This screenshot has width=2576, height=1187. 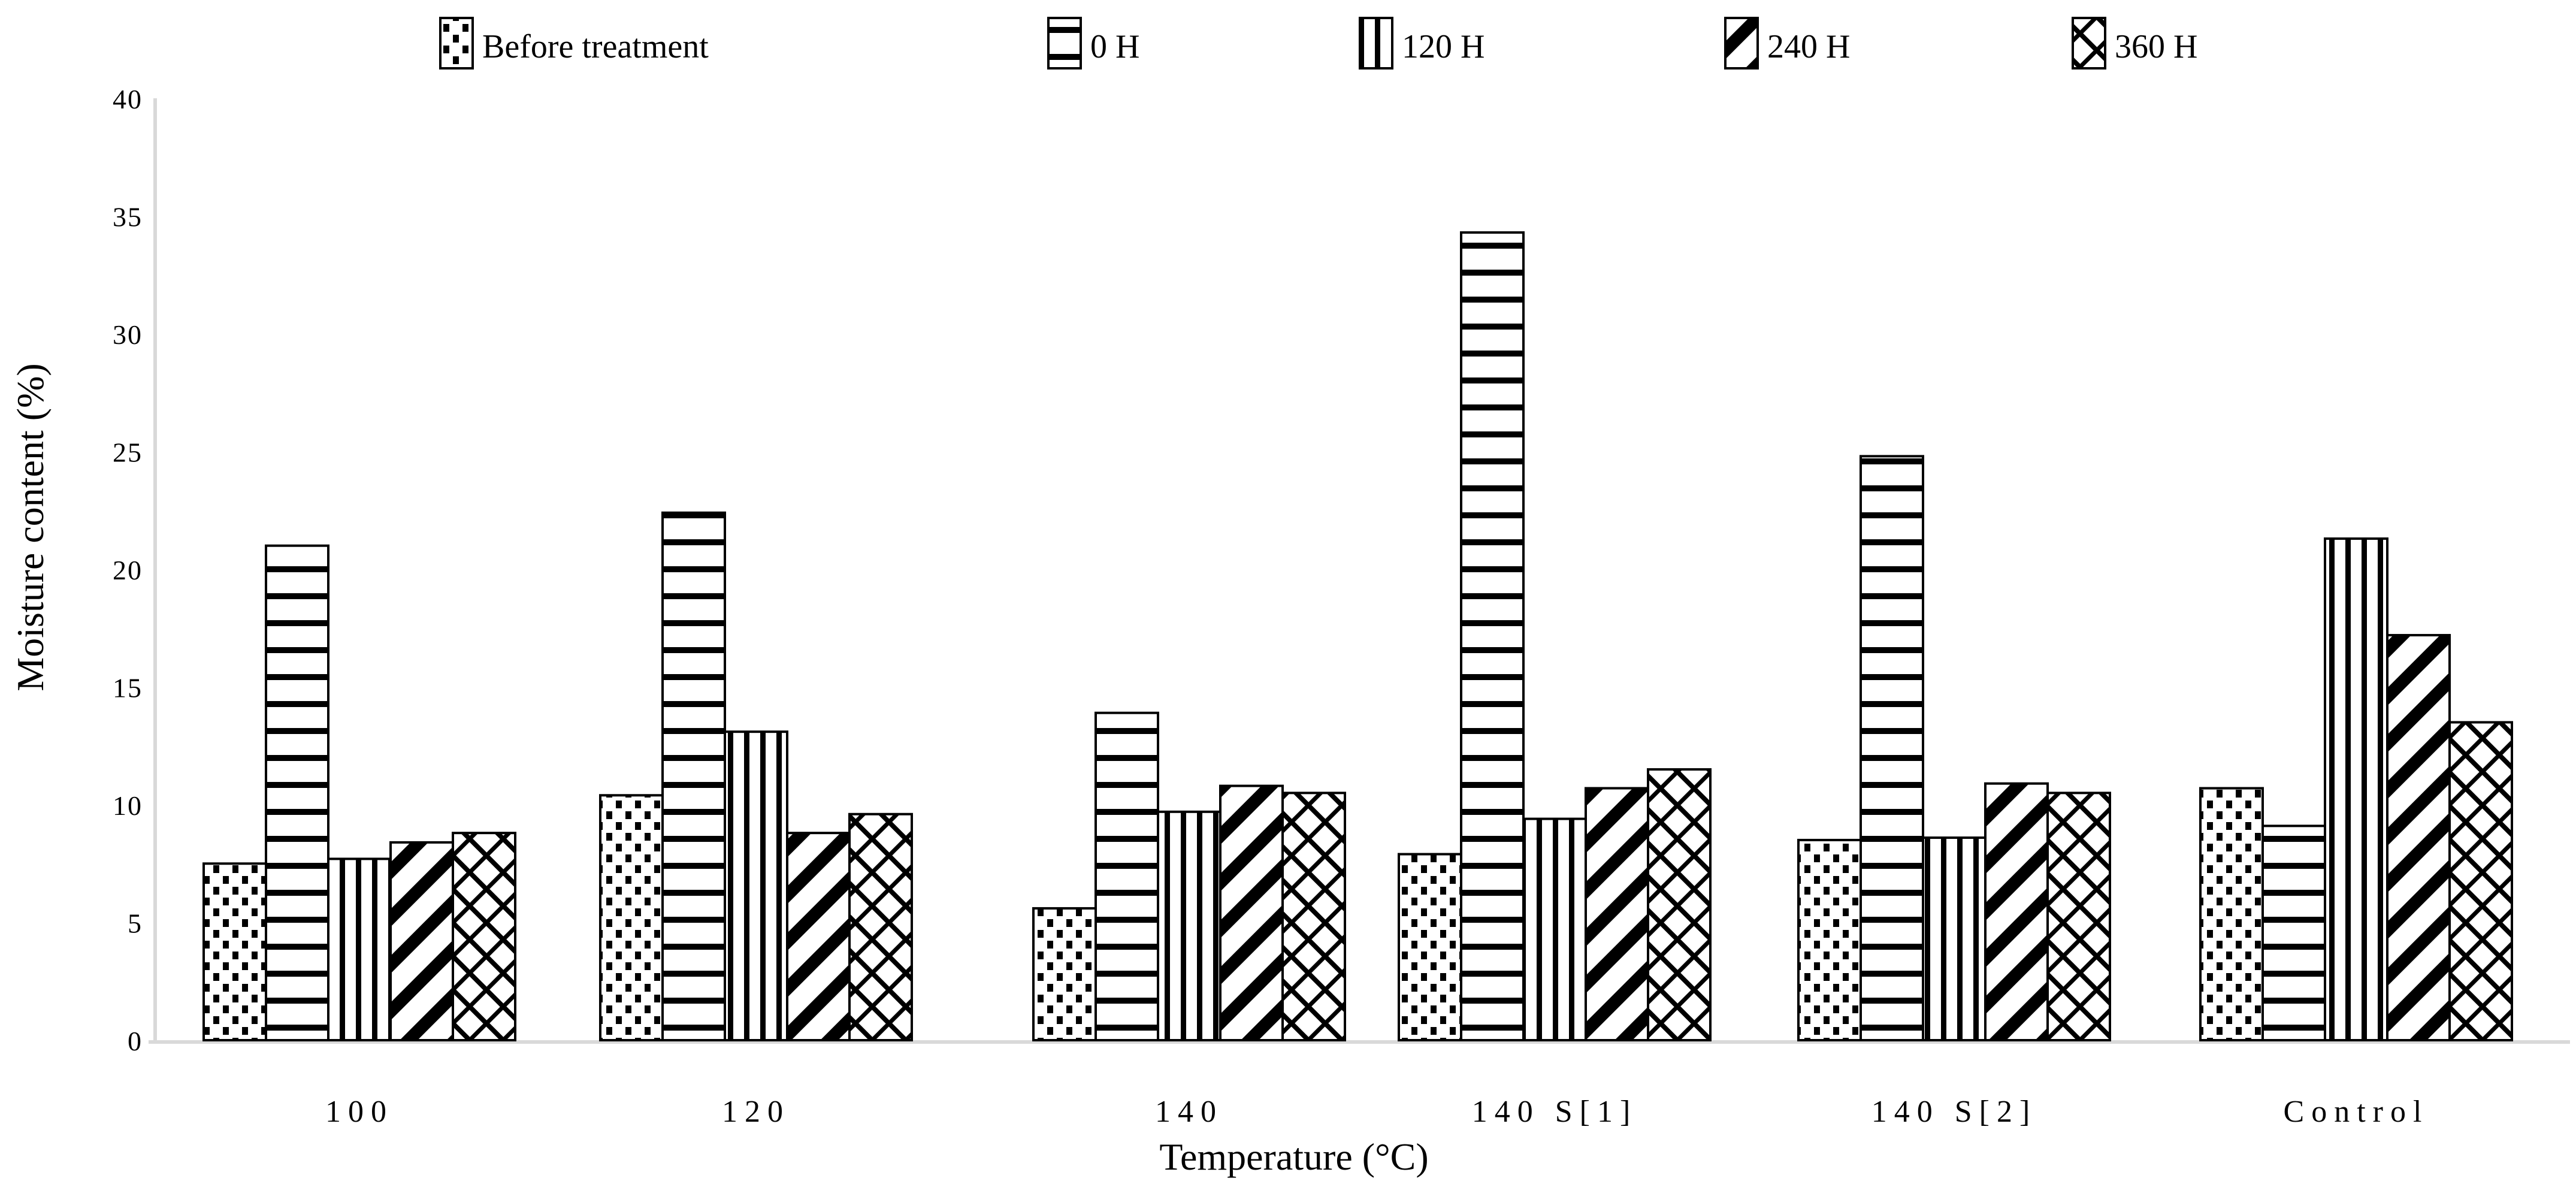 What do you see at coordinates (2156, 46) in the screenshot?
I see `legend-label: 360 H` at bounding box center [2156, 46].